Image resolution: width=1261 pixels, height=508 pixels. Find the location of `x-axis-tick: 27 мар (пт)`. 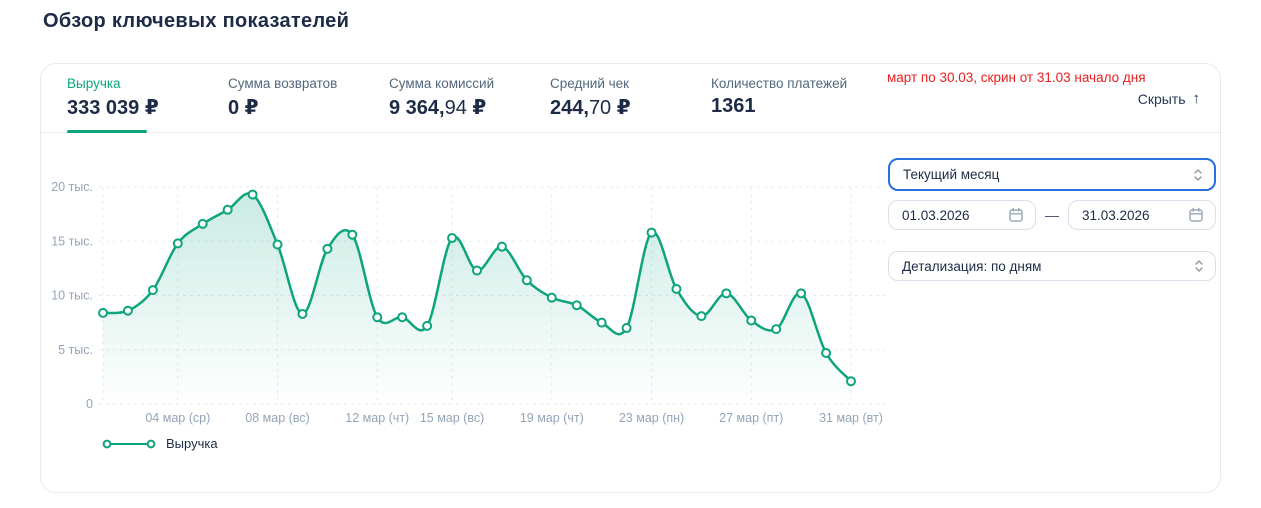

x-axis-tick: 27 мар (пт) is located at coordinates (751, 418).